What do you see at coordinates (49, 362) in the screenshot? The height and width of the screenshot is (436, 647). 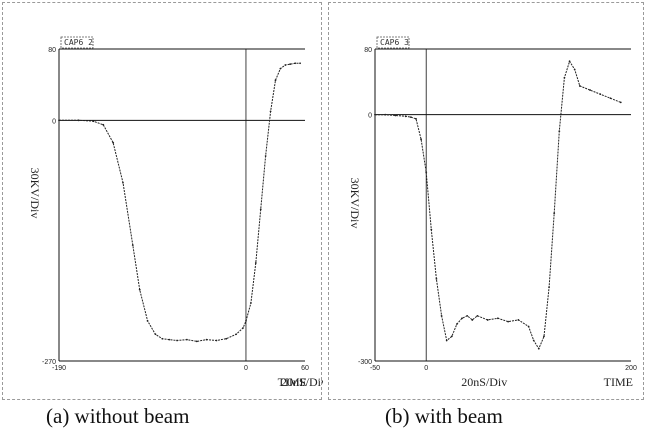 I see `y-tick-label: -270` at bounding box center [49, 362].